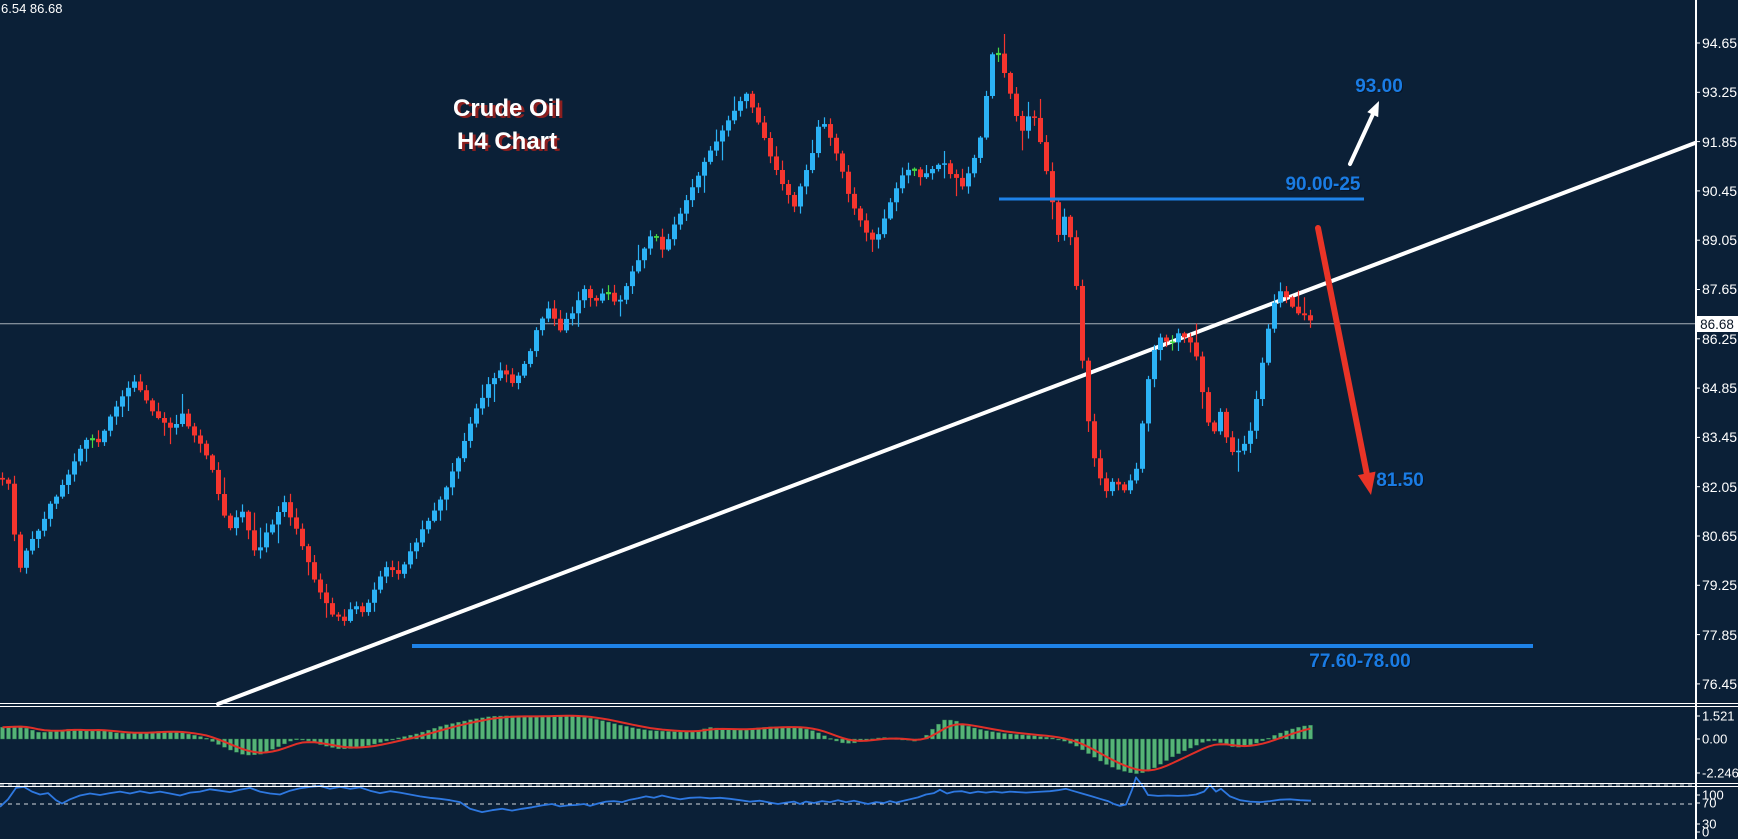 The width and height of the screenshot is (1738, 839). What do you see at coordinates (1323, 184) in the screenshot?
I see `resistance-zone-label: 90.00-25` at bounding box center [1323, 184].